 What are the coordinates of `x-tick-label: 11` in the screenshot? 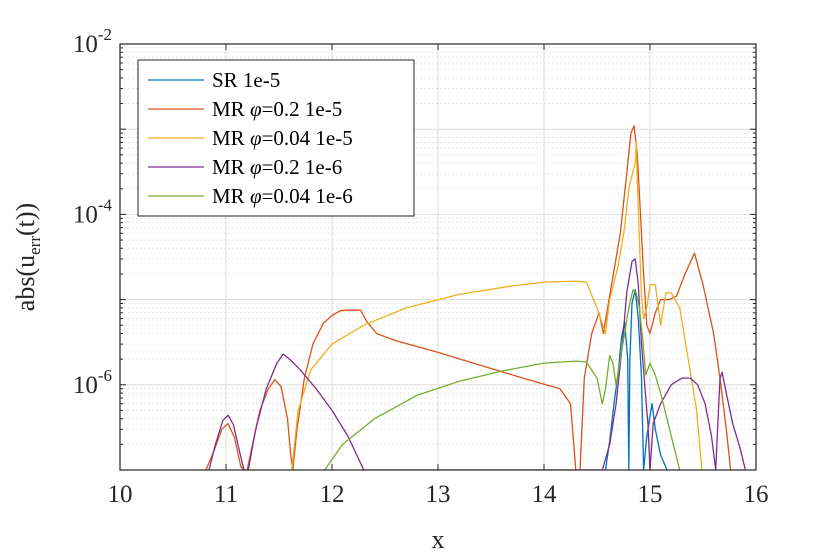 It's located at (226, 494).